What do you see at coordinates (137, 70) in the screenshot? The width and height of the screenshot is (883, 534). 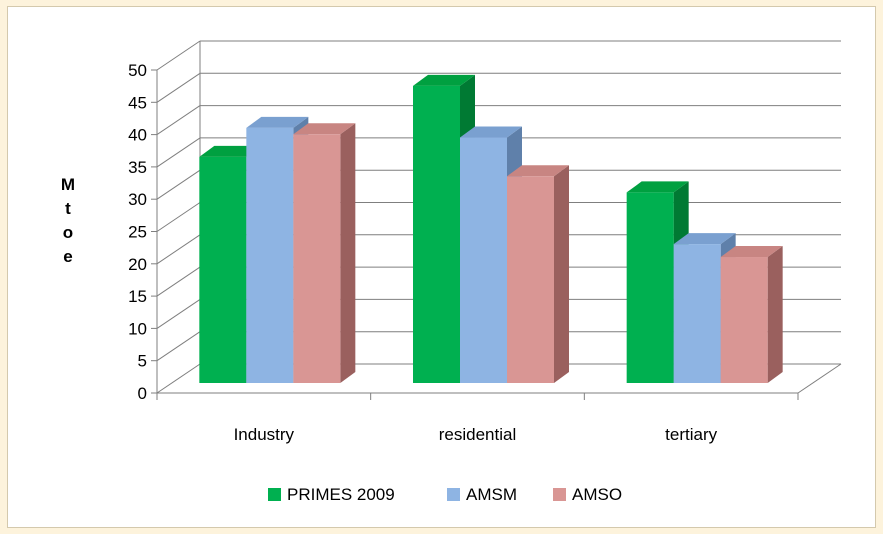 I see `y-tick-label: 50` at bounding box center [137, 70].